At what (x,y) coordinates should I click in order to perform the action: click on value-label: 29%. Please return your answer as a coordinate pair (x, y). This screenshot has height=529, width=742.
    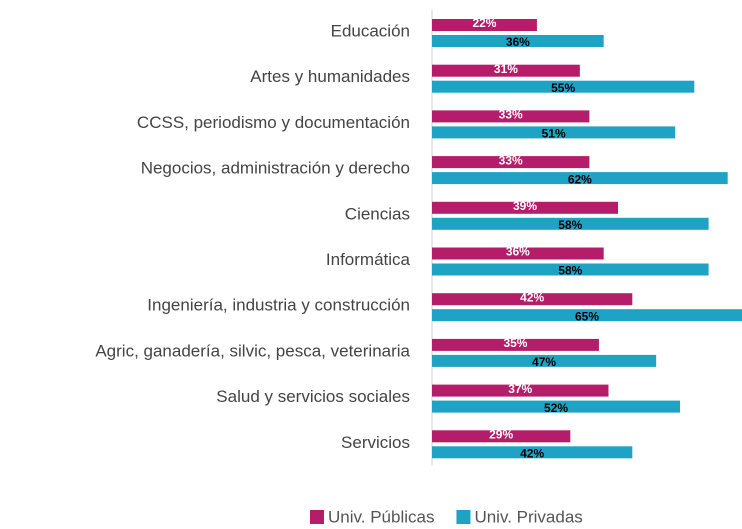
    Looking at the image, I should click on (501, 434).